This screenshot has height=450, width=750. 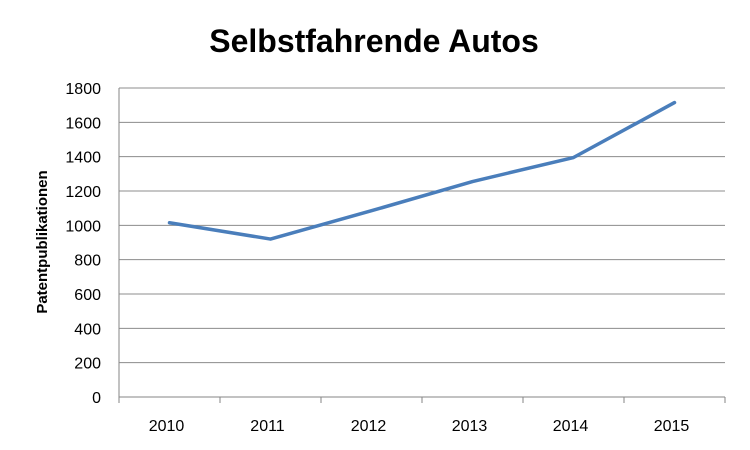 I want to click on x-tick-label: 2011, so click(x=267, y=426).